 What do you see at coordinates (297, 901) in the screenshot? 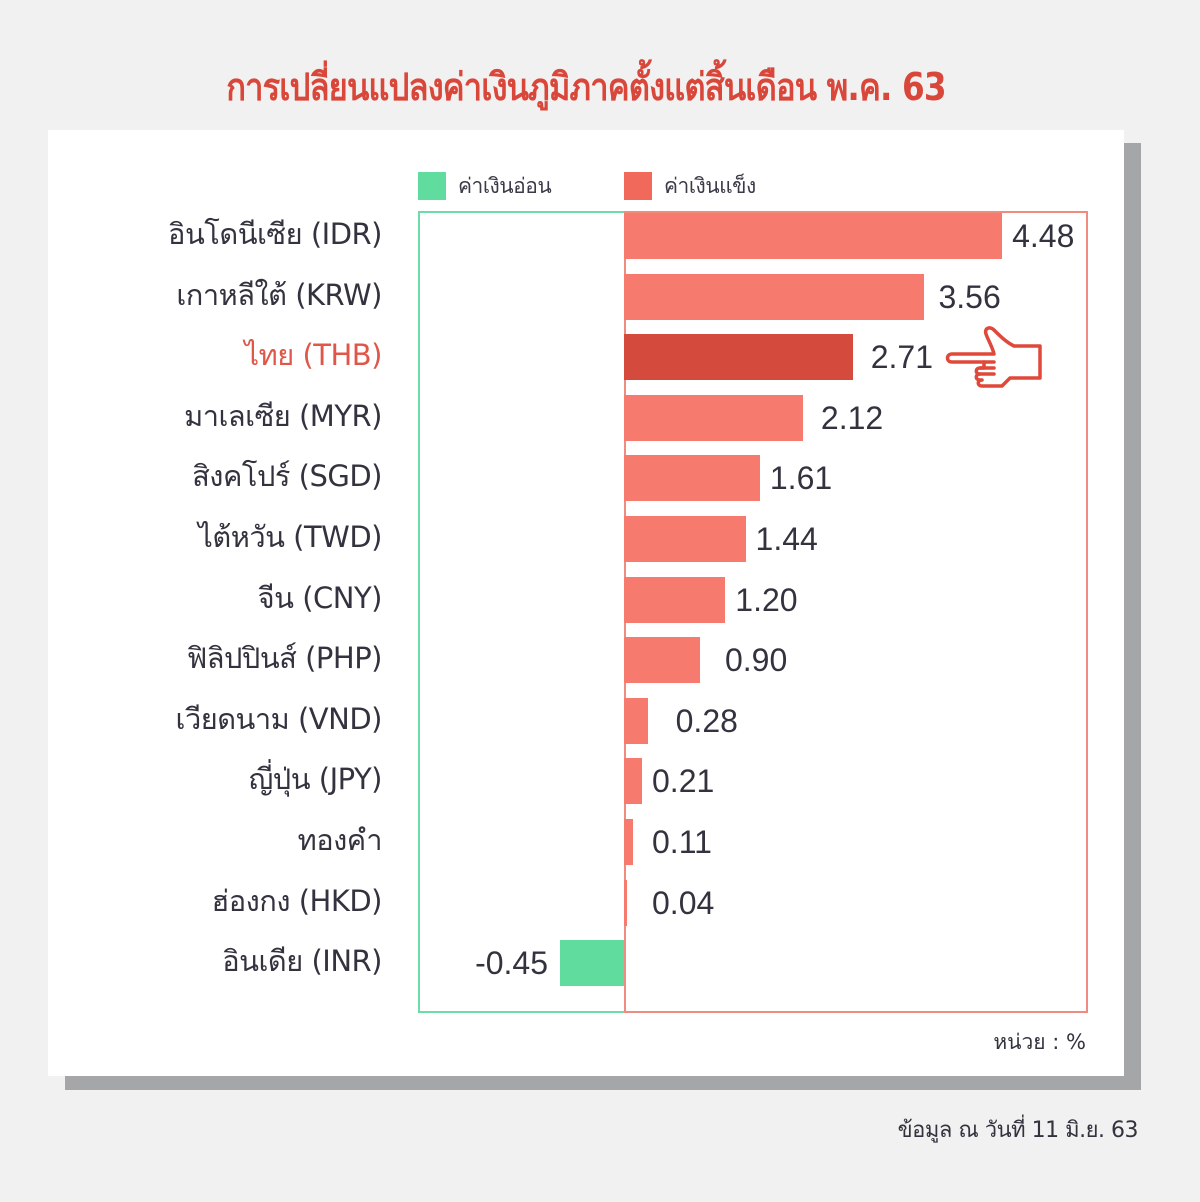
I see `row-label: ฮ่องกง (HKD)` at bounding box center [297, 901].